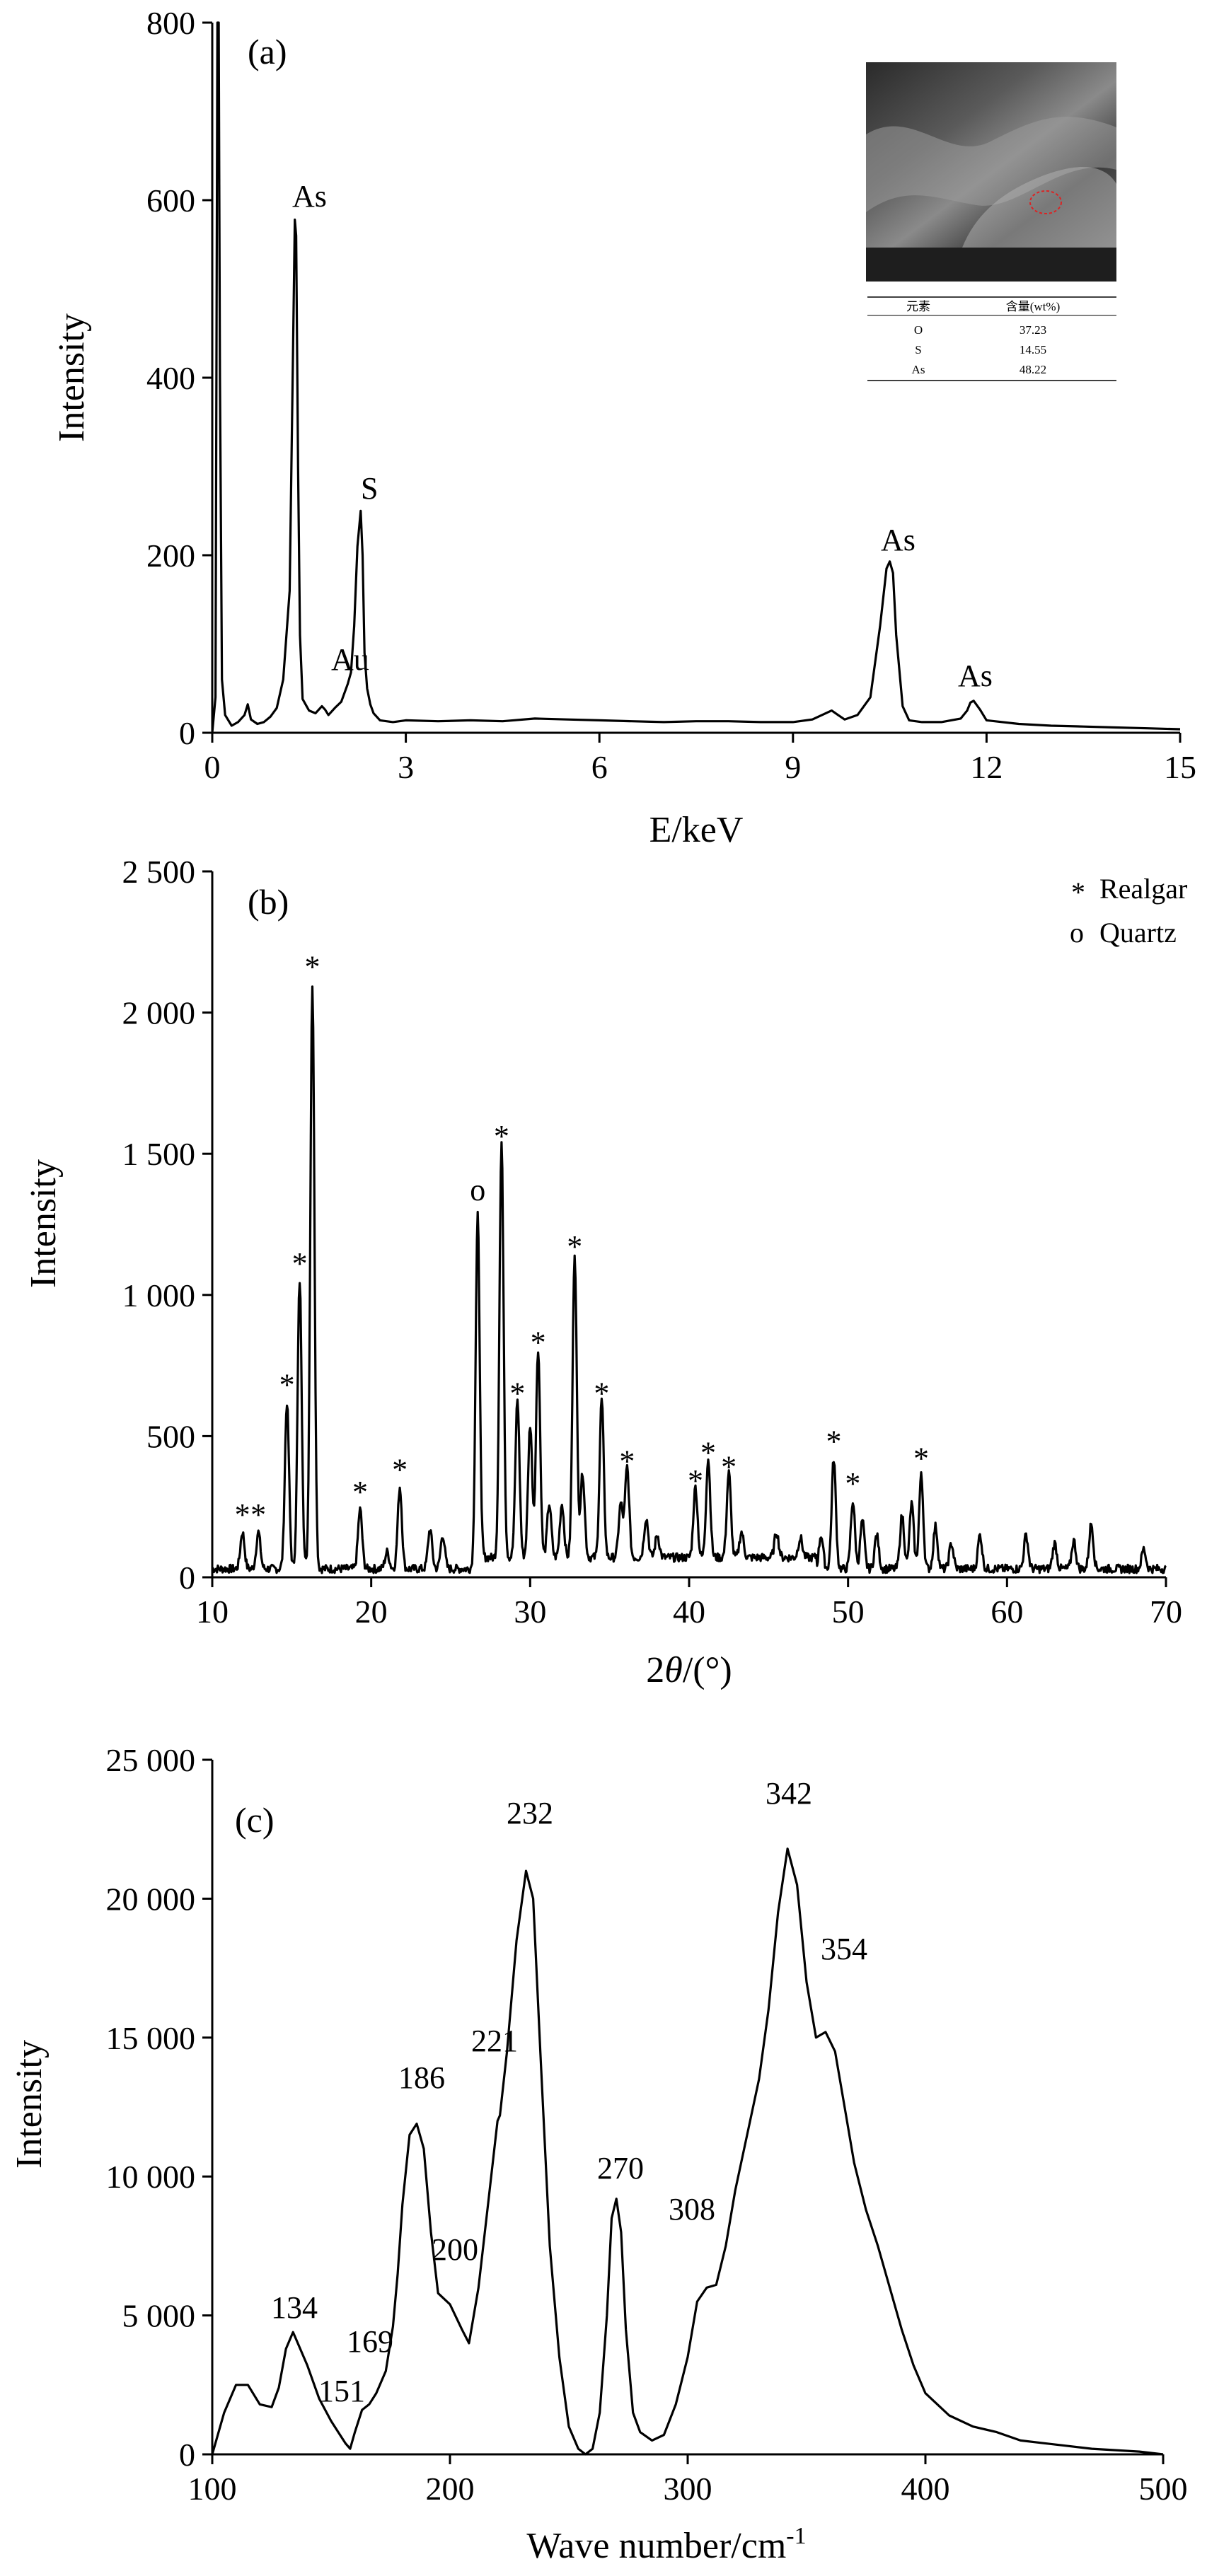 This screenshot has height=2576, width=1207. Describe the element at coordinates (918, 349) in the screenshot. I see `inset-table-cell-element: S` at that location.